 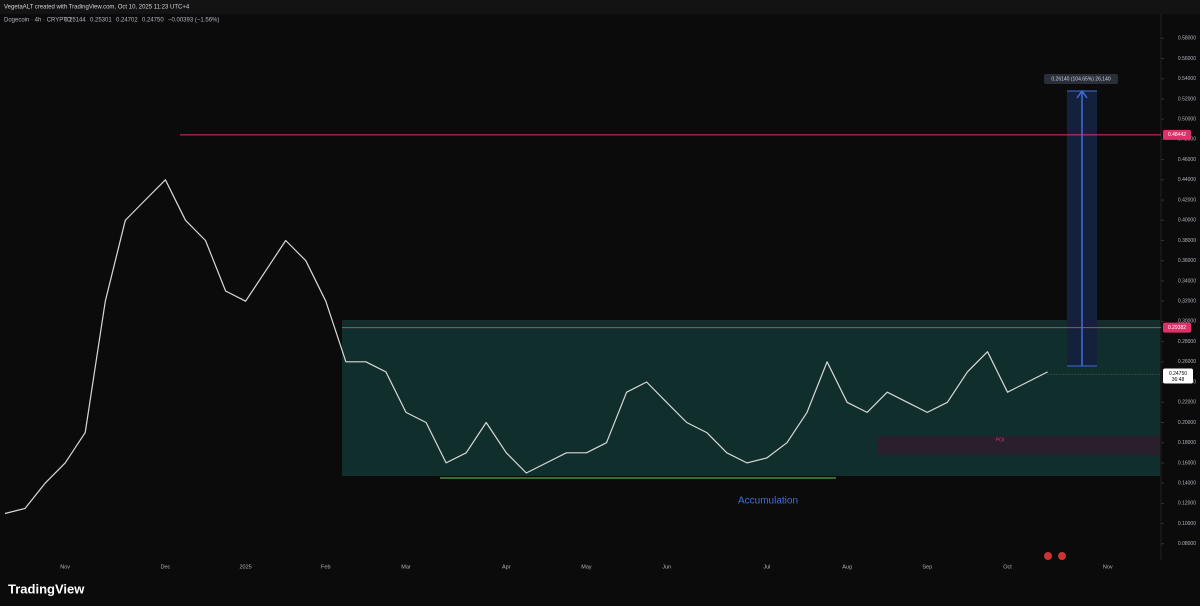 I want to click on level-label: 0.48442, so click(x=1177, y=135).